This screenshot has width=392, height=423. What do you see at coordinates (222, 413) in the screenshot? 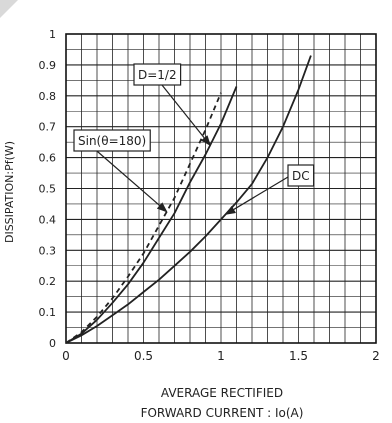
I see `x-axis-label-line2: FORWARD CURRENT : Io(A)` at bounding box center [222, 413].